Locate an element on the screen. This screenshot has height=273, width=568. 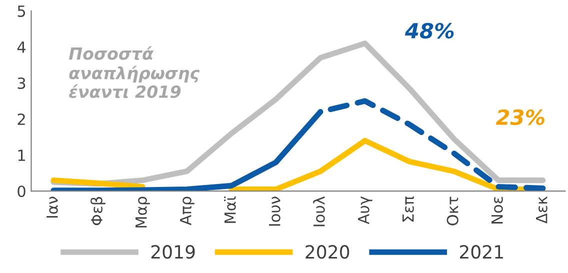
x-tick-label: Σεπ is located at coordinates (408, 209).